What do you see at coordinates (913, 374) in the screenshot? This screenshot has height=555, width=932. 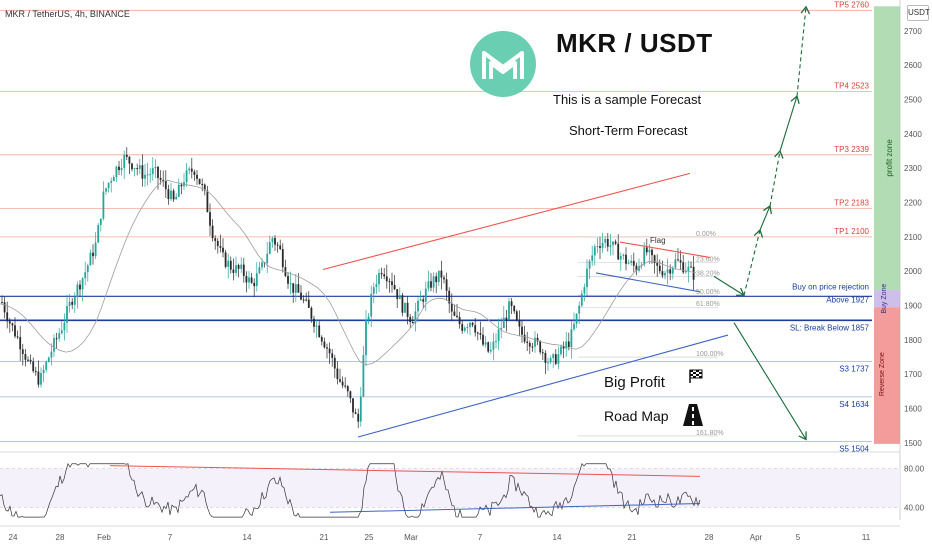 I see `y-tick-label: 1700` at bounding box center [913, 374].